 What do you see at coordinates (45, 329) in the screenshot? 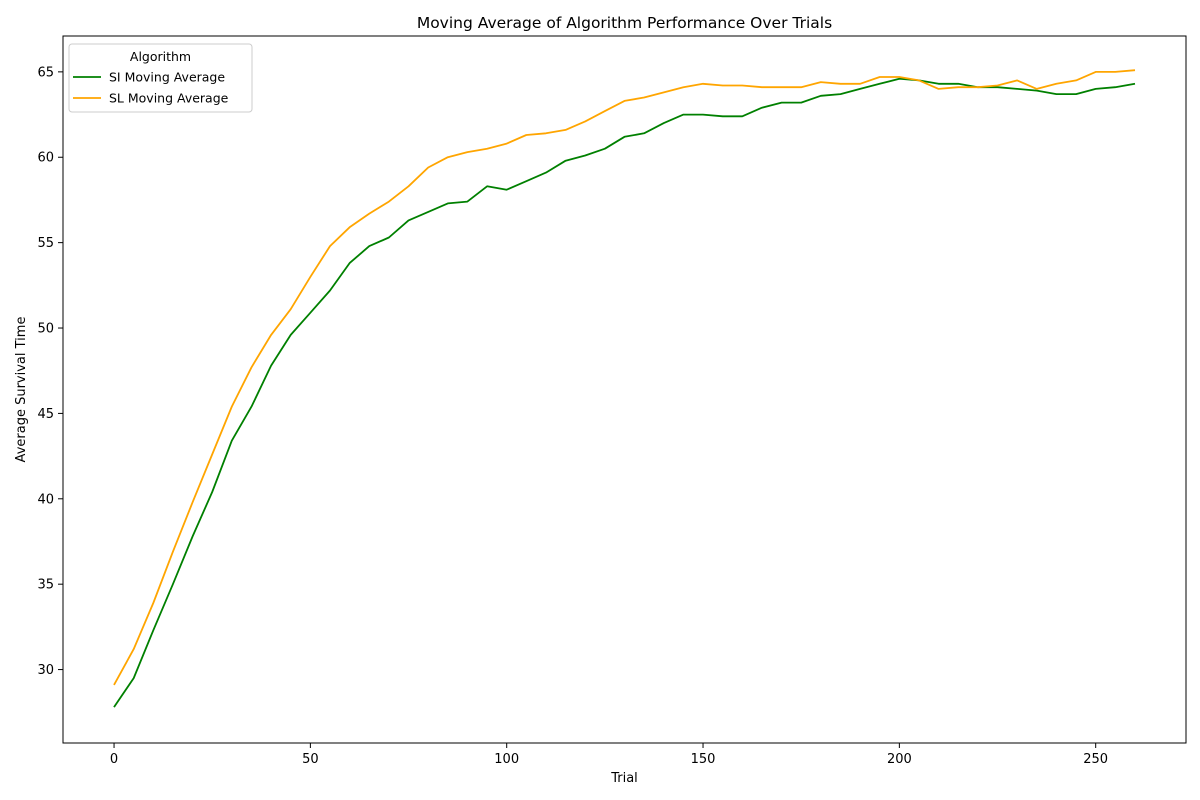
I see `y-tick-label: 50` at bounding box center [45, 329].